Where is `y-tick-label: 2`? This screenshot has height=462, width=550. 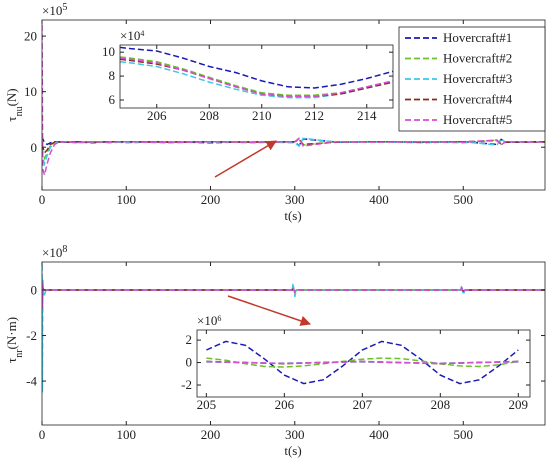
y-tick-label: 2 is located at coordinates (189, 339).